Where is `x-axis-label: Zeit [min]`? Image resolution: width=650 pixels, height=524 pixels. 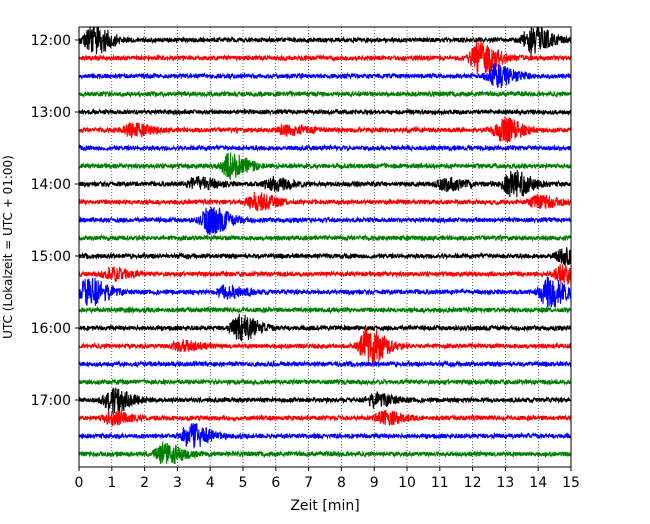 x-axis-label: Zeit [min] is located at coordinates (324, 506).